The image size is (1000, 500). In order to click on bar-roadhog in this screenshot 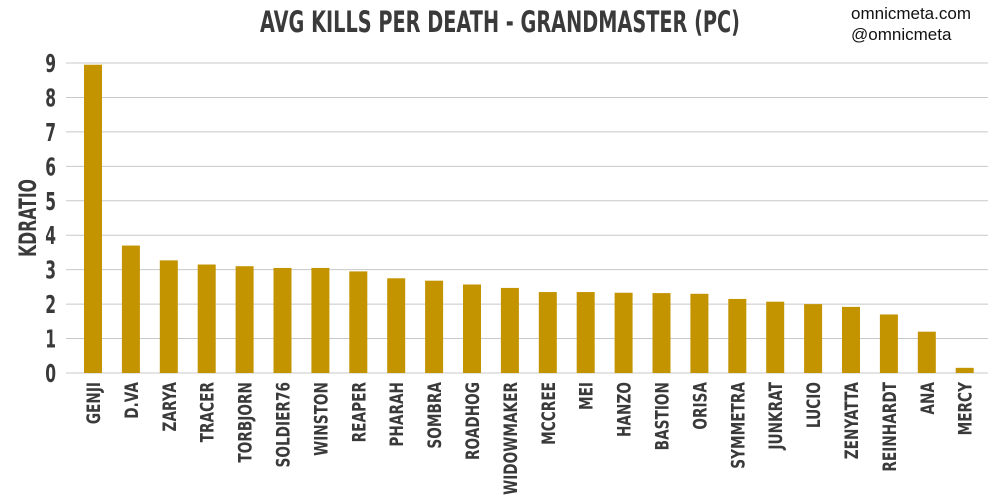, I will do `click(472, 328)`.